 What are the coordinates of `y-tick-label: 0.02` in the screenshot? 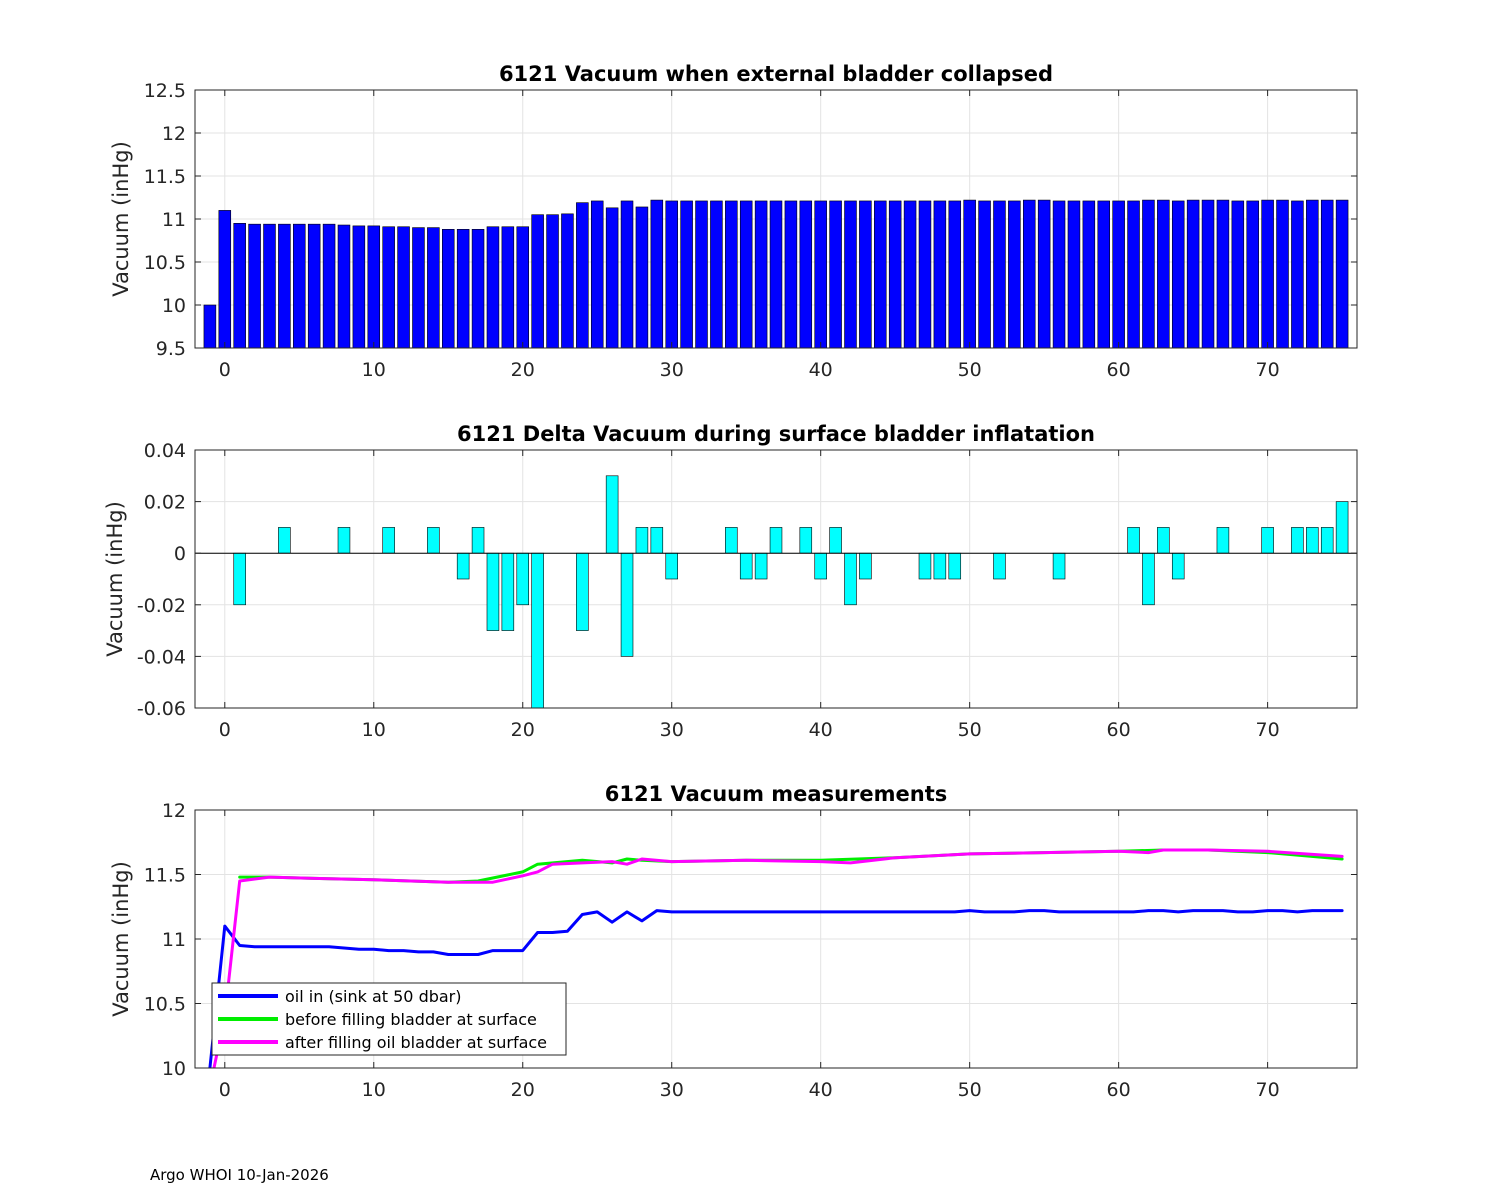 It's located at (165, 503).